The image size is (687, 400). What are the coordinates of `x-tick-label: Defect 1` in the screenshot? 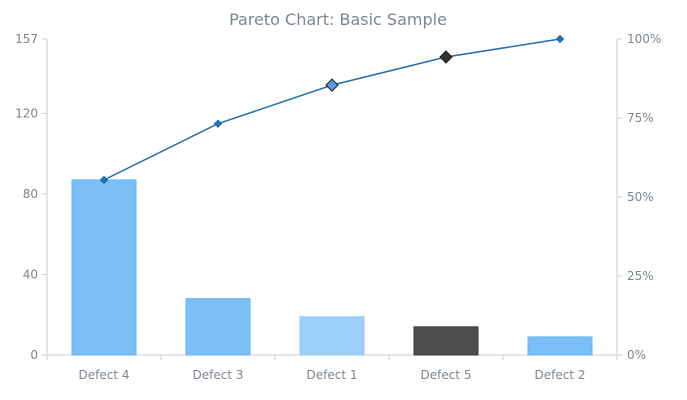 It's located at (332, 375).